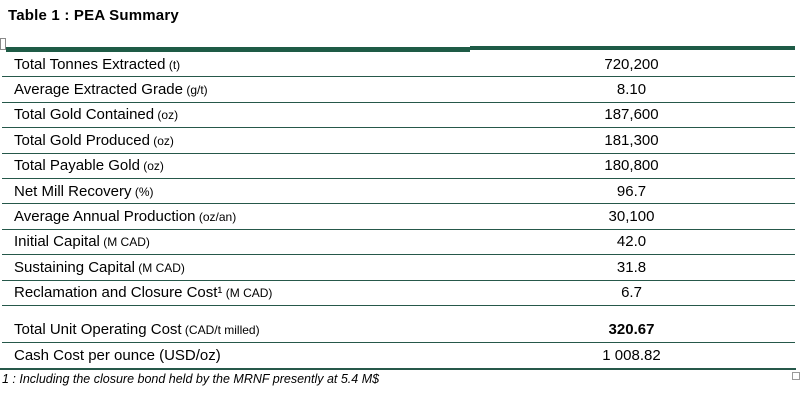  I want to click on row-label-text: Sustaining Capital, so click(74, 267).